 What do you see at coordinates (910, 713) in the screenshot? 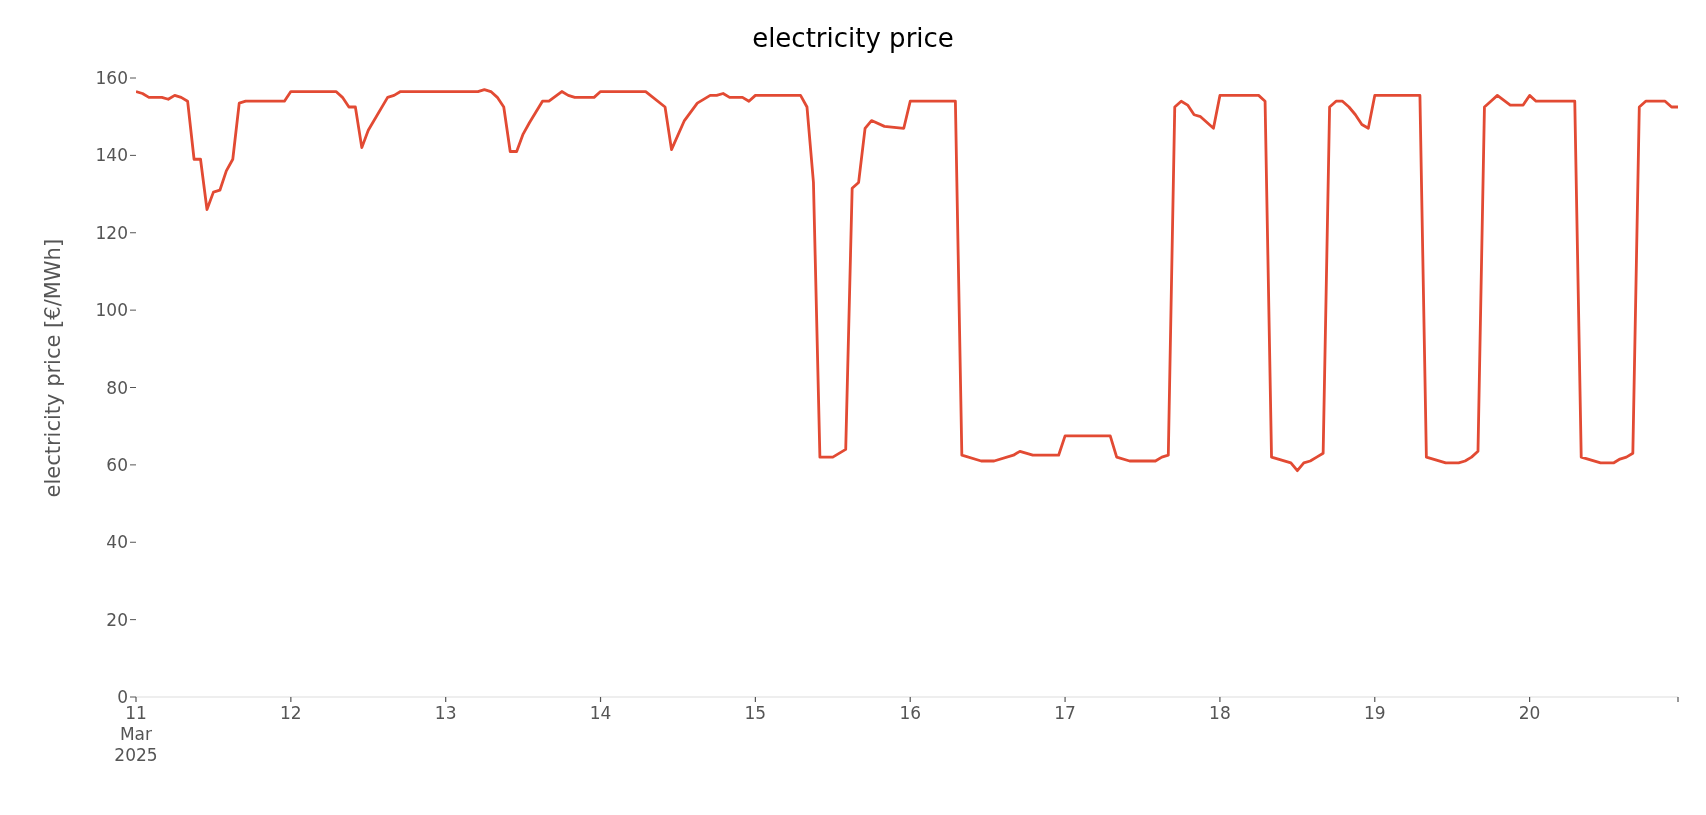
I see `x-tick-label: 16` at bounding box center [910, 713].